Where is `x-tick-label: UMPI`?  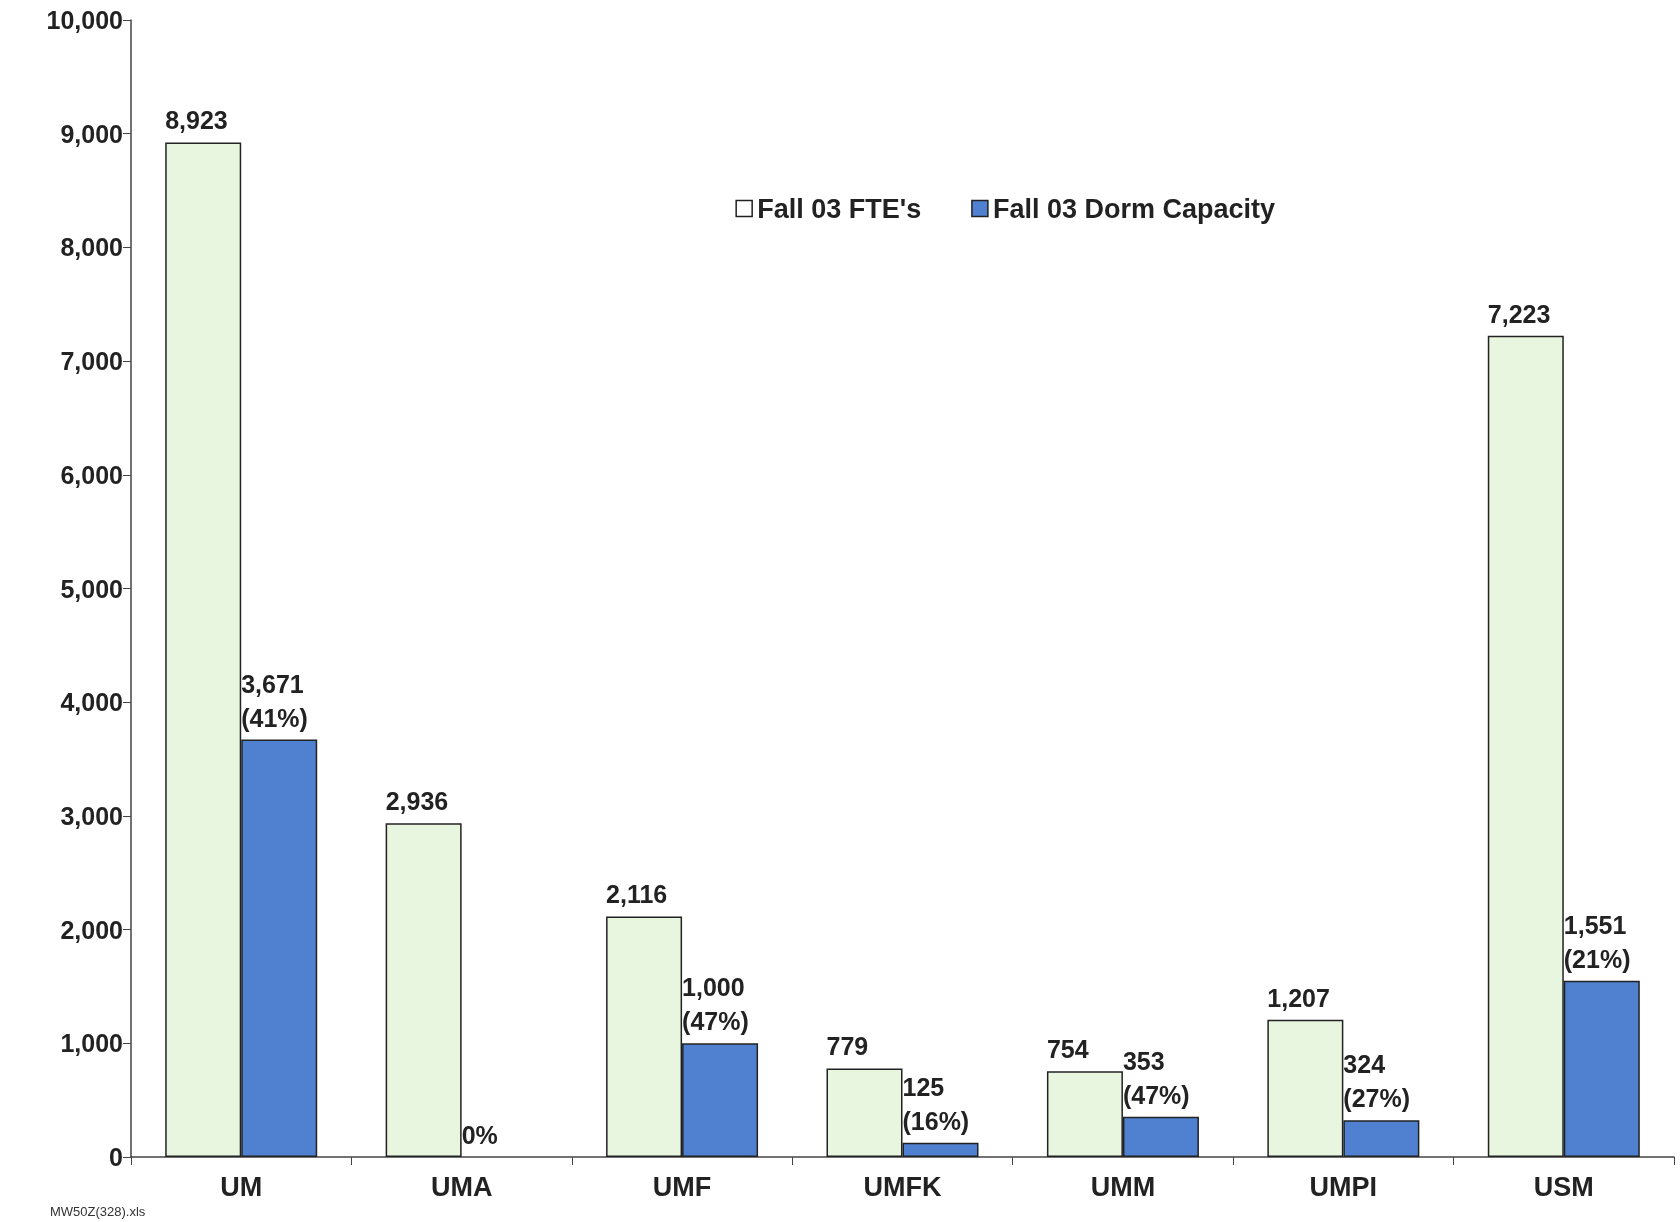
x-tick-label: UMPI is located at coordinates (1343, 1186).